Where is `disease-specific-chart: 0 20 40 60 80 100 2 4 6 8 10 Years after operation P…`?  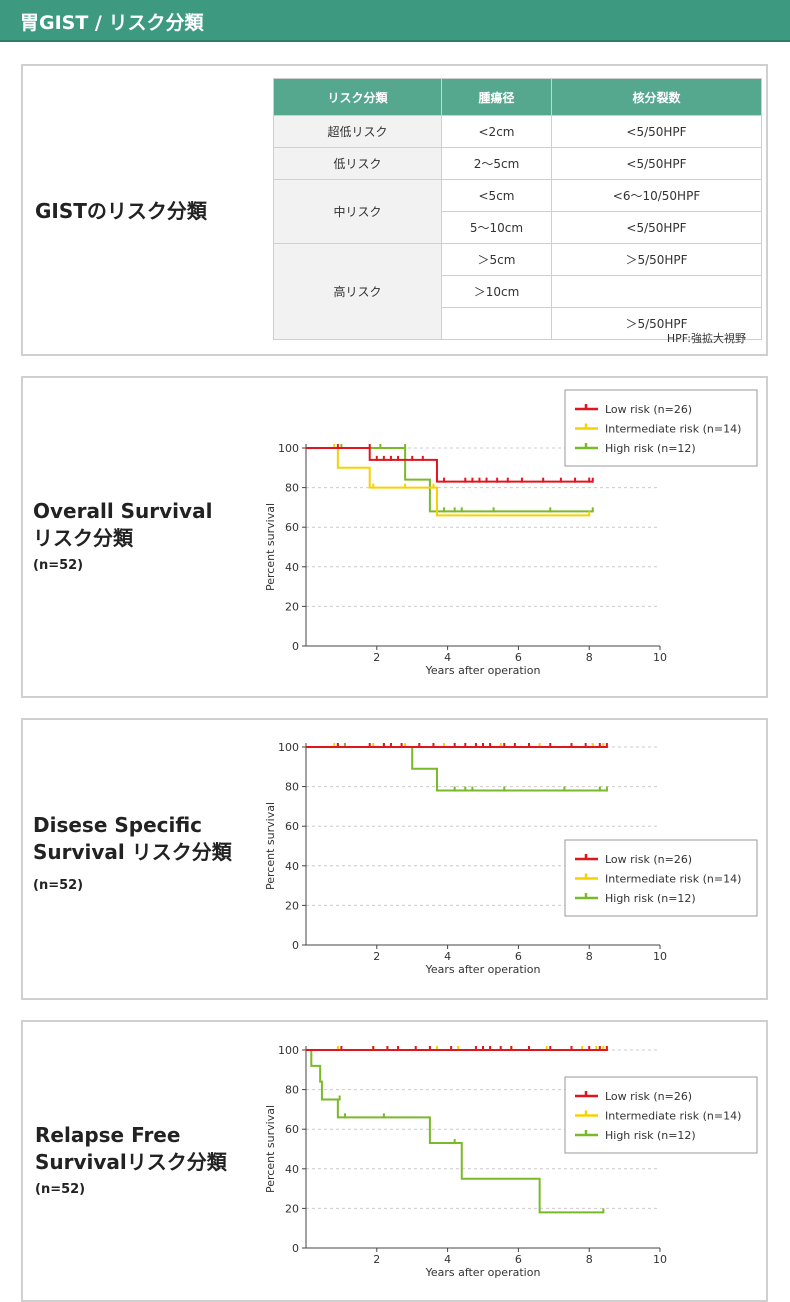 disease-specific-chart: 0 20 40 60 80 100 2 4 6 8 10 Years after operation P… is located at coordinates (511, 858).